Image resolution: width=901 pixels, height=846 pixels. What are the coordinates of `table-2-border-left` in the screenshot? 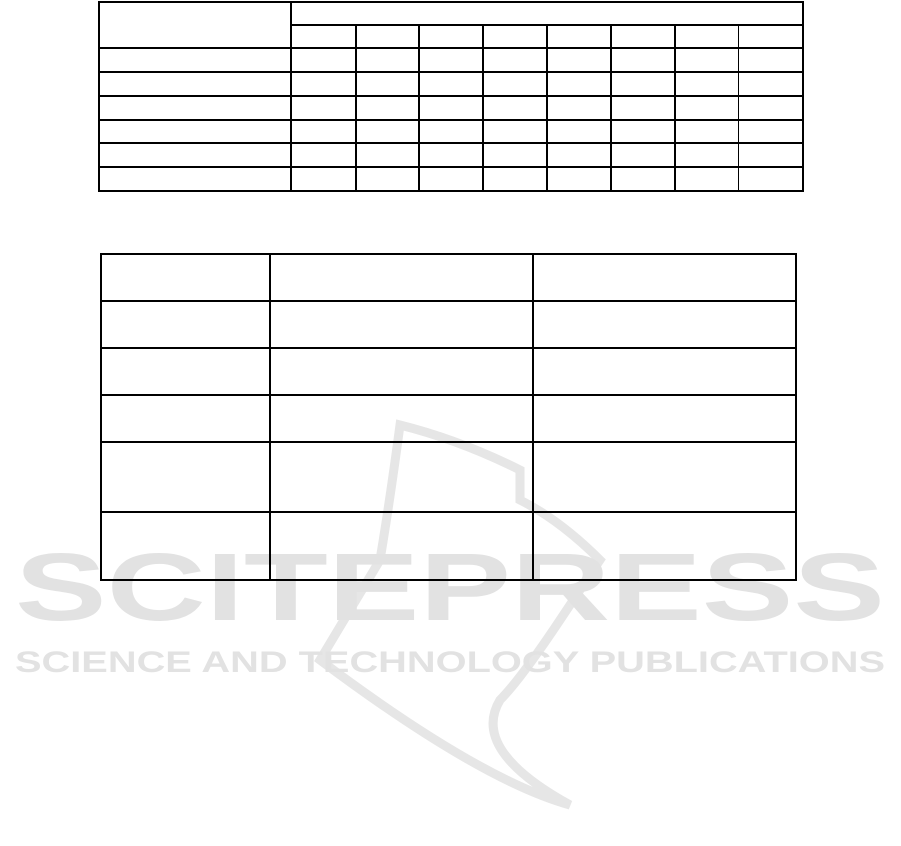 It's located at (101, 417).